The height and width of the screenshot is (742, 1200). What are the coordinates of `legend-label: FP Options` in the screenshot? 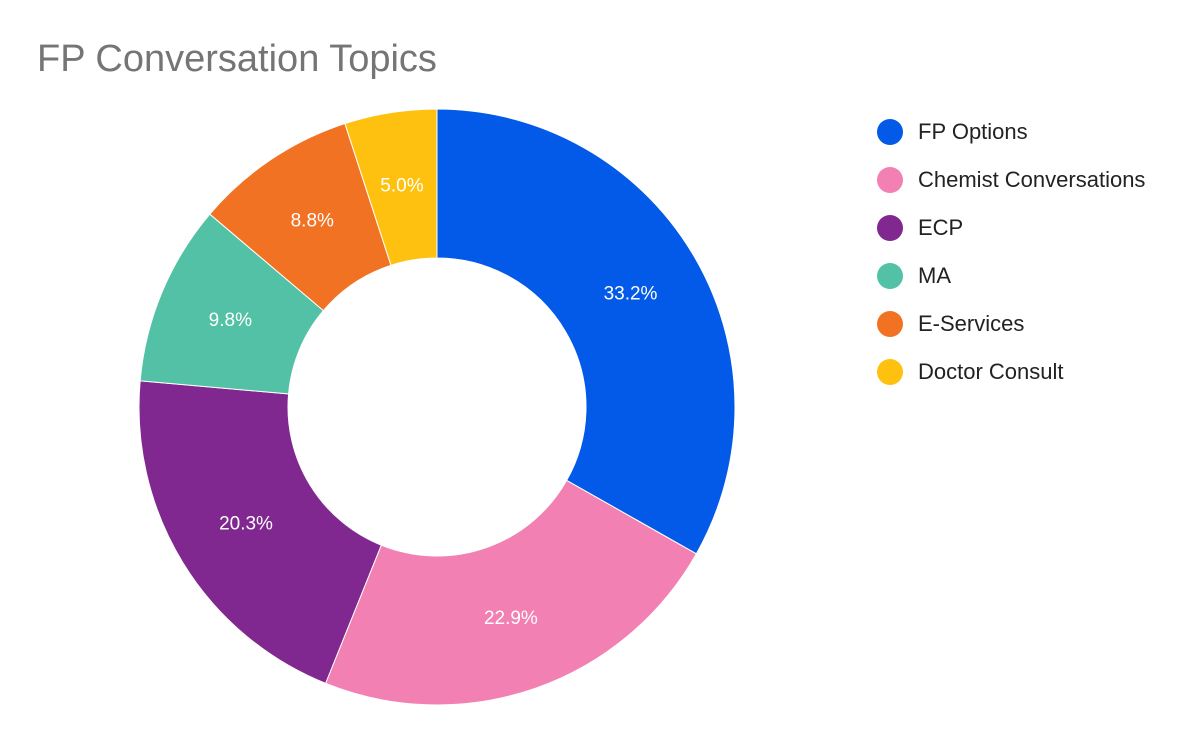 It's located at (973, 131).